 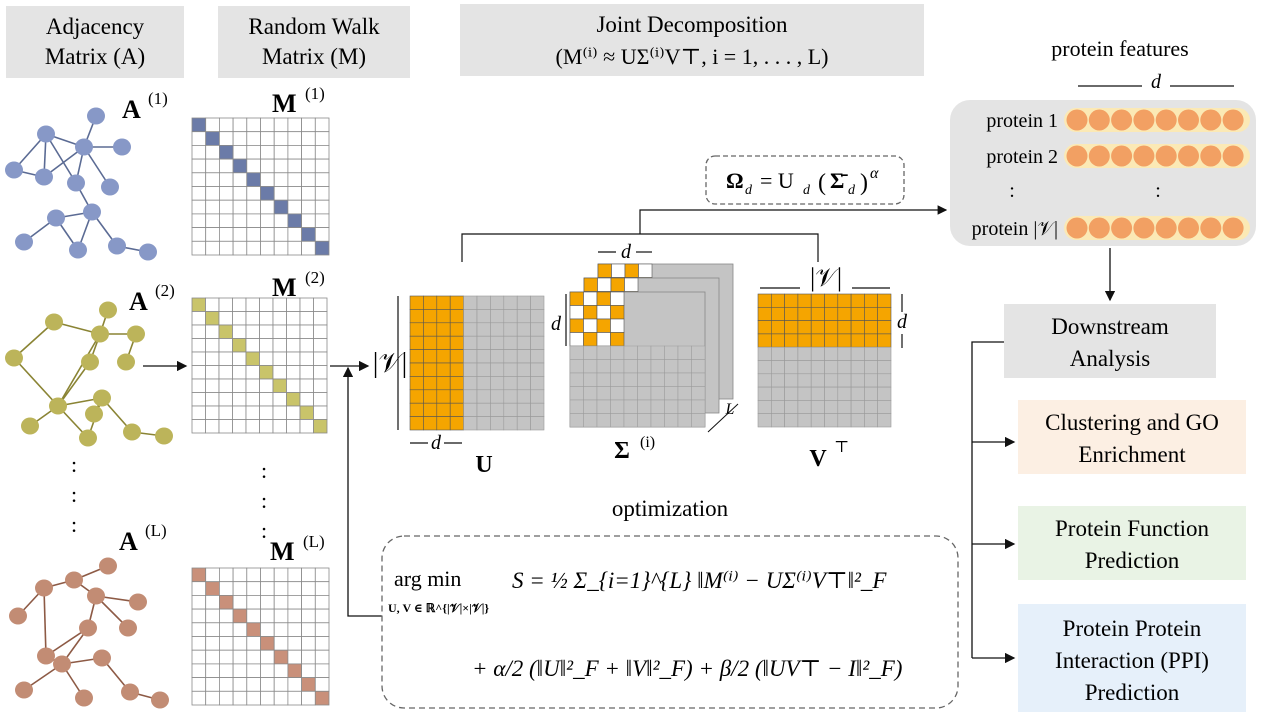 I want to click on matrix-U, so click(x=477, y=363).